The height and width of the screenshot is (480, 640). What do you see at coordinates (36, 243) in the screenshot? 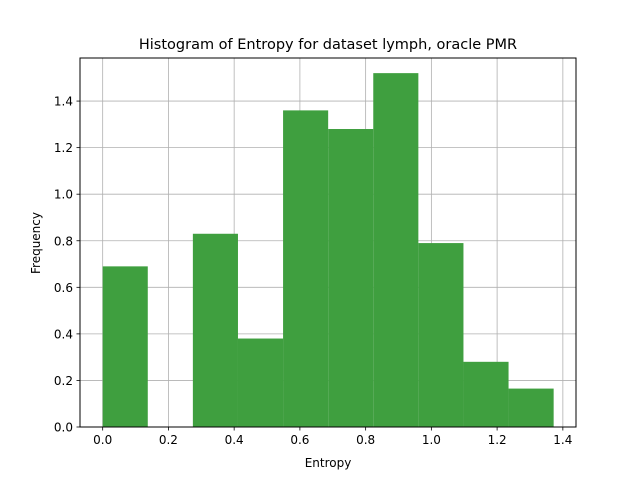
I see `y-axis-label: Frequency` at bounding box center [36, 243].